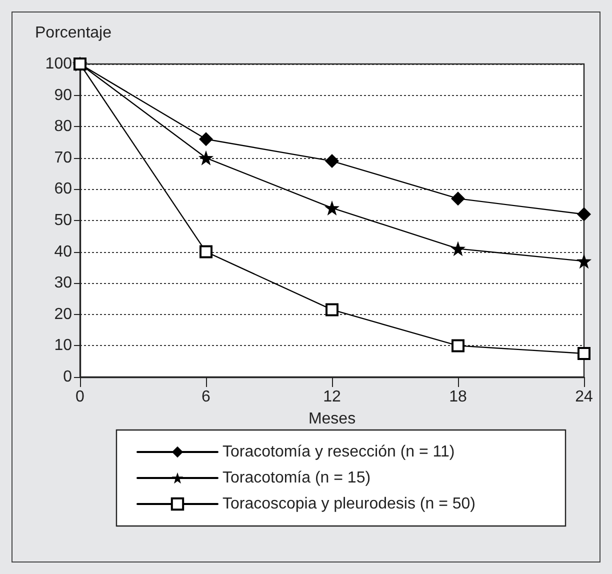  What do you see at coordinates (63, 345) in the screenshot?
I see `y-tick-label: 10` at bounding box center [63, 345].